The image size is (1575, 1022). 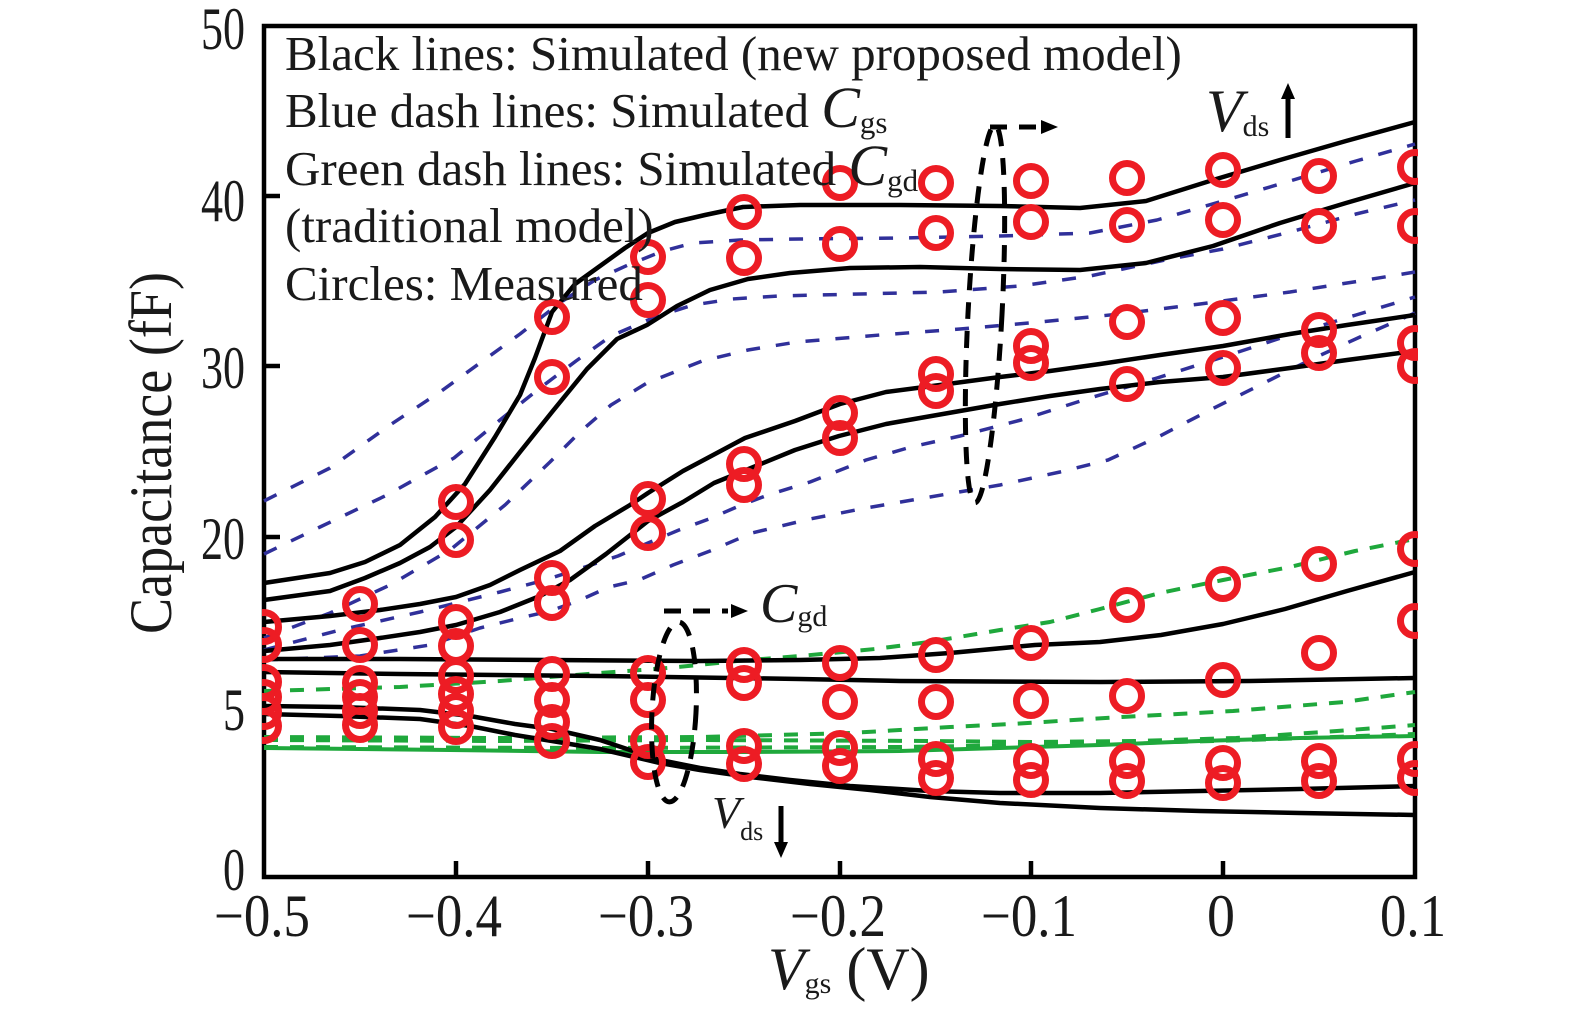 What do you see at coordinates (464, 283) in the screenshot?
I see `svg-text: Circles: Measured` at bounding box center [464, 283].